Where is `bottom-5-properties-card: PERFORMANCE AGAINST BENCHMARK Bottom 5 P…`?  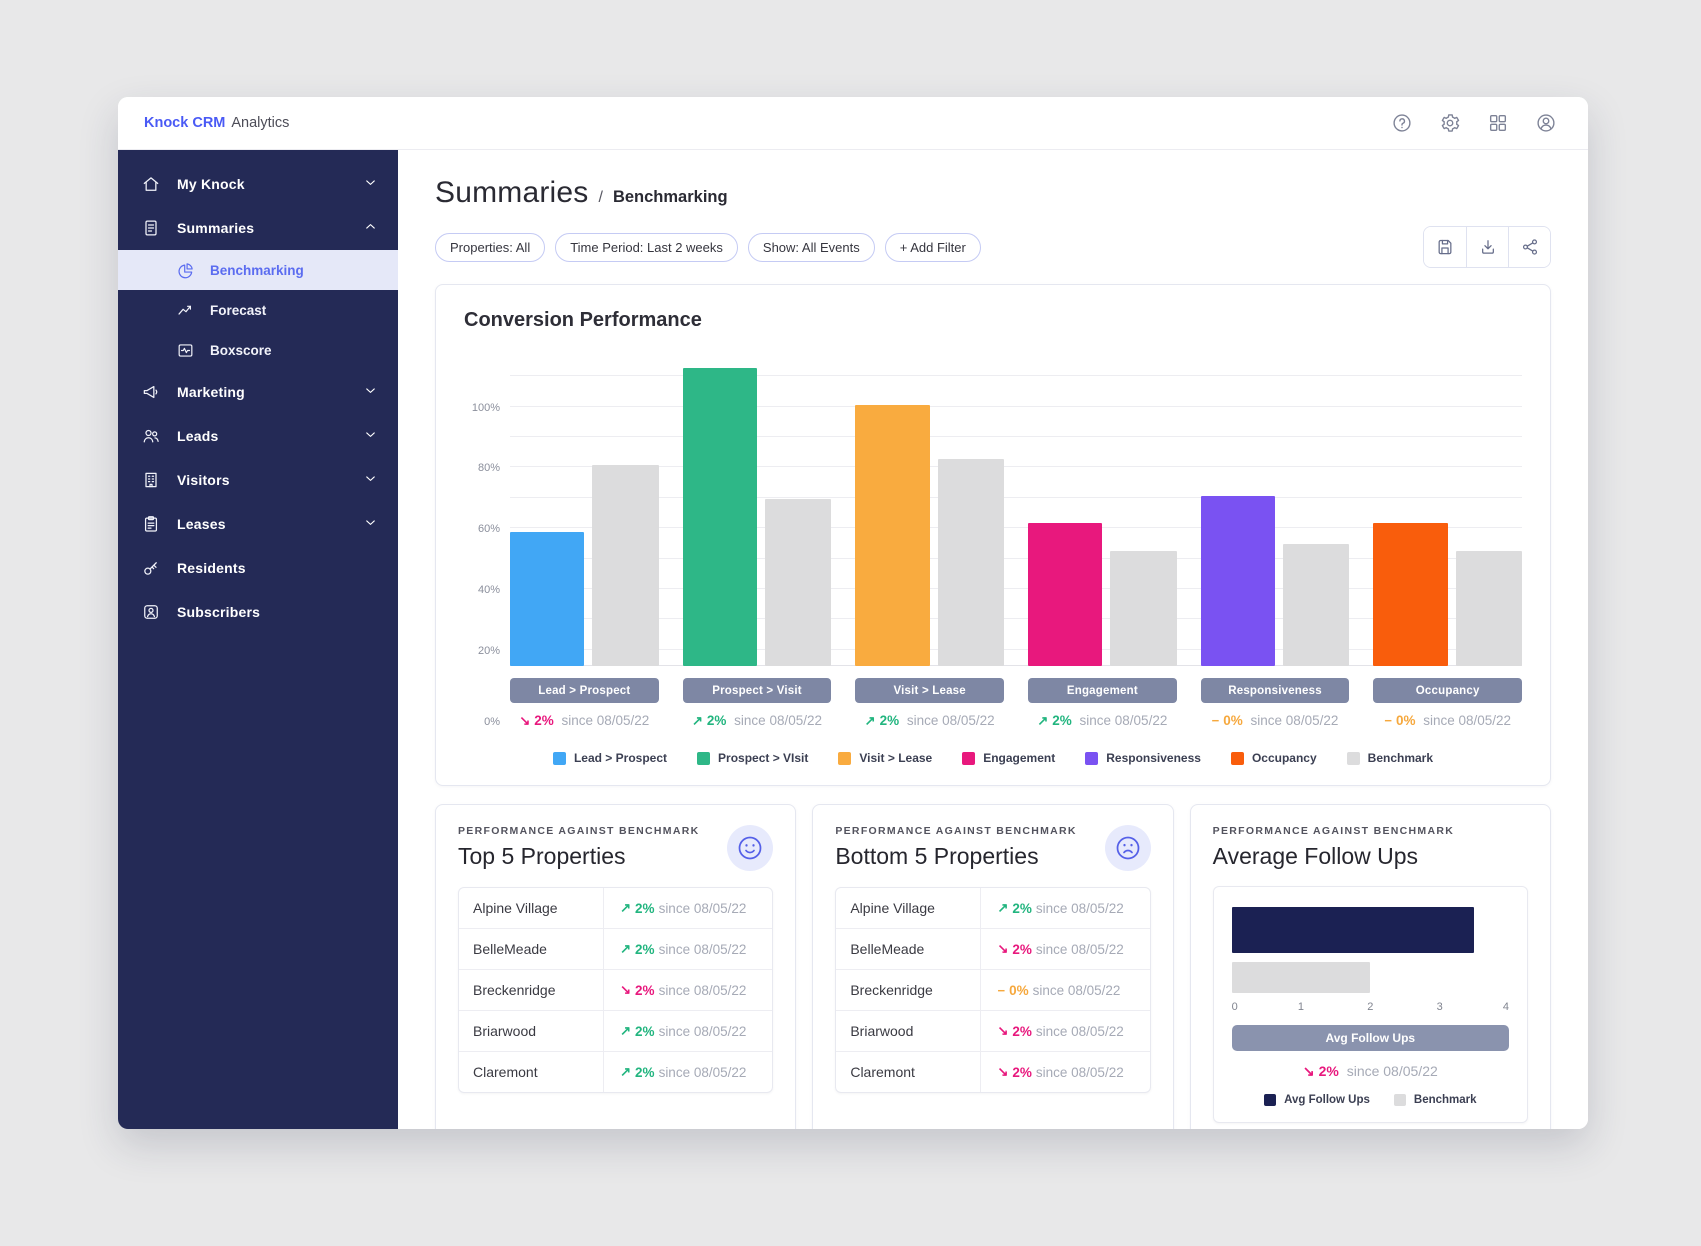 bottom-5-properties-card: PERFORMANCE AGAINST BENCHMARK Bottom 5 P… is located at coordinates (993, 966).